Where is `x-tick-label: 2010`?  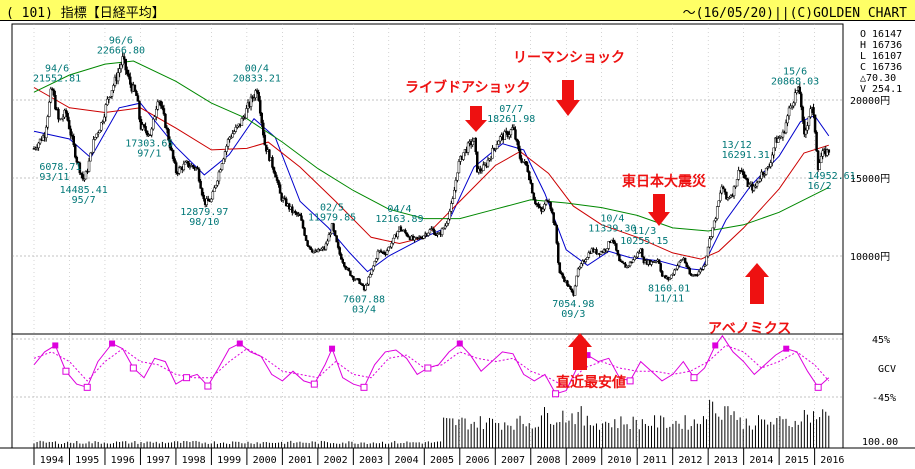 x-tick-label: 2010 is located at coordinates (619, 460).